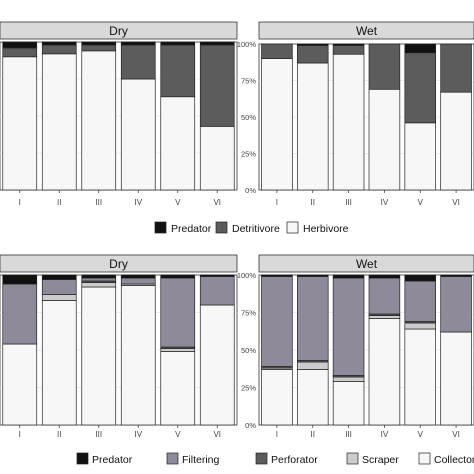  I want to click on panel-top-dry-bar-VI-detritivore, so click(217, 85).